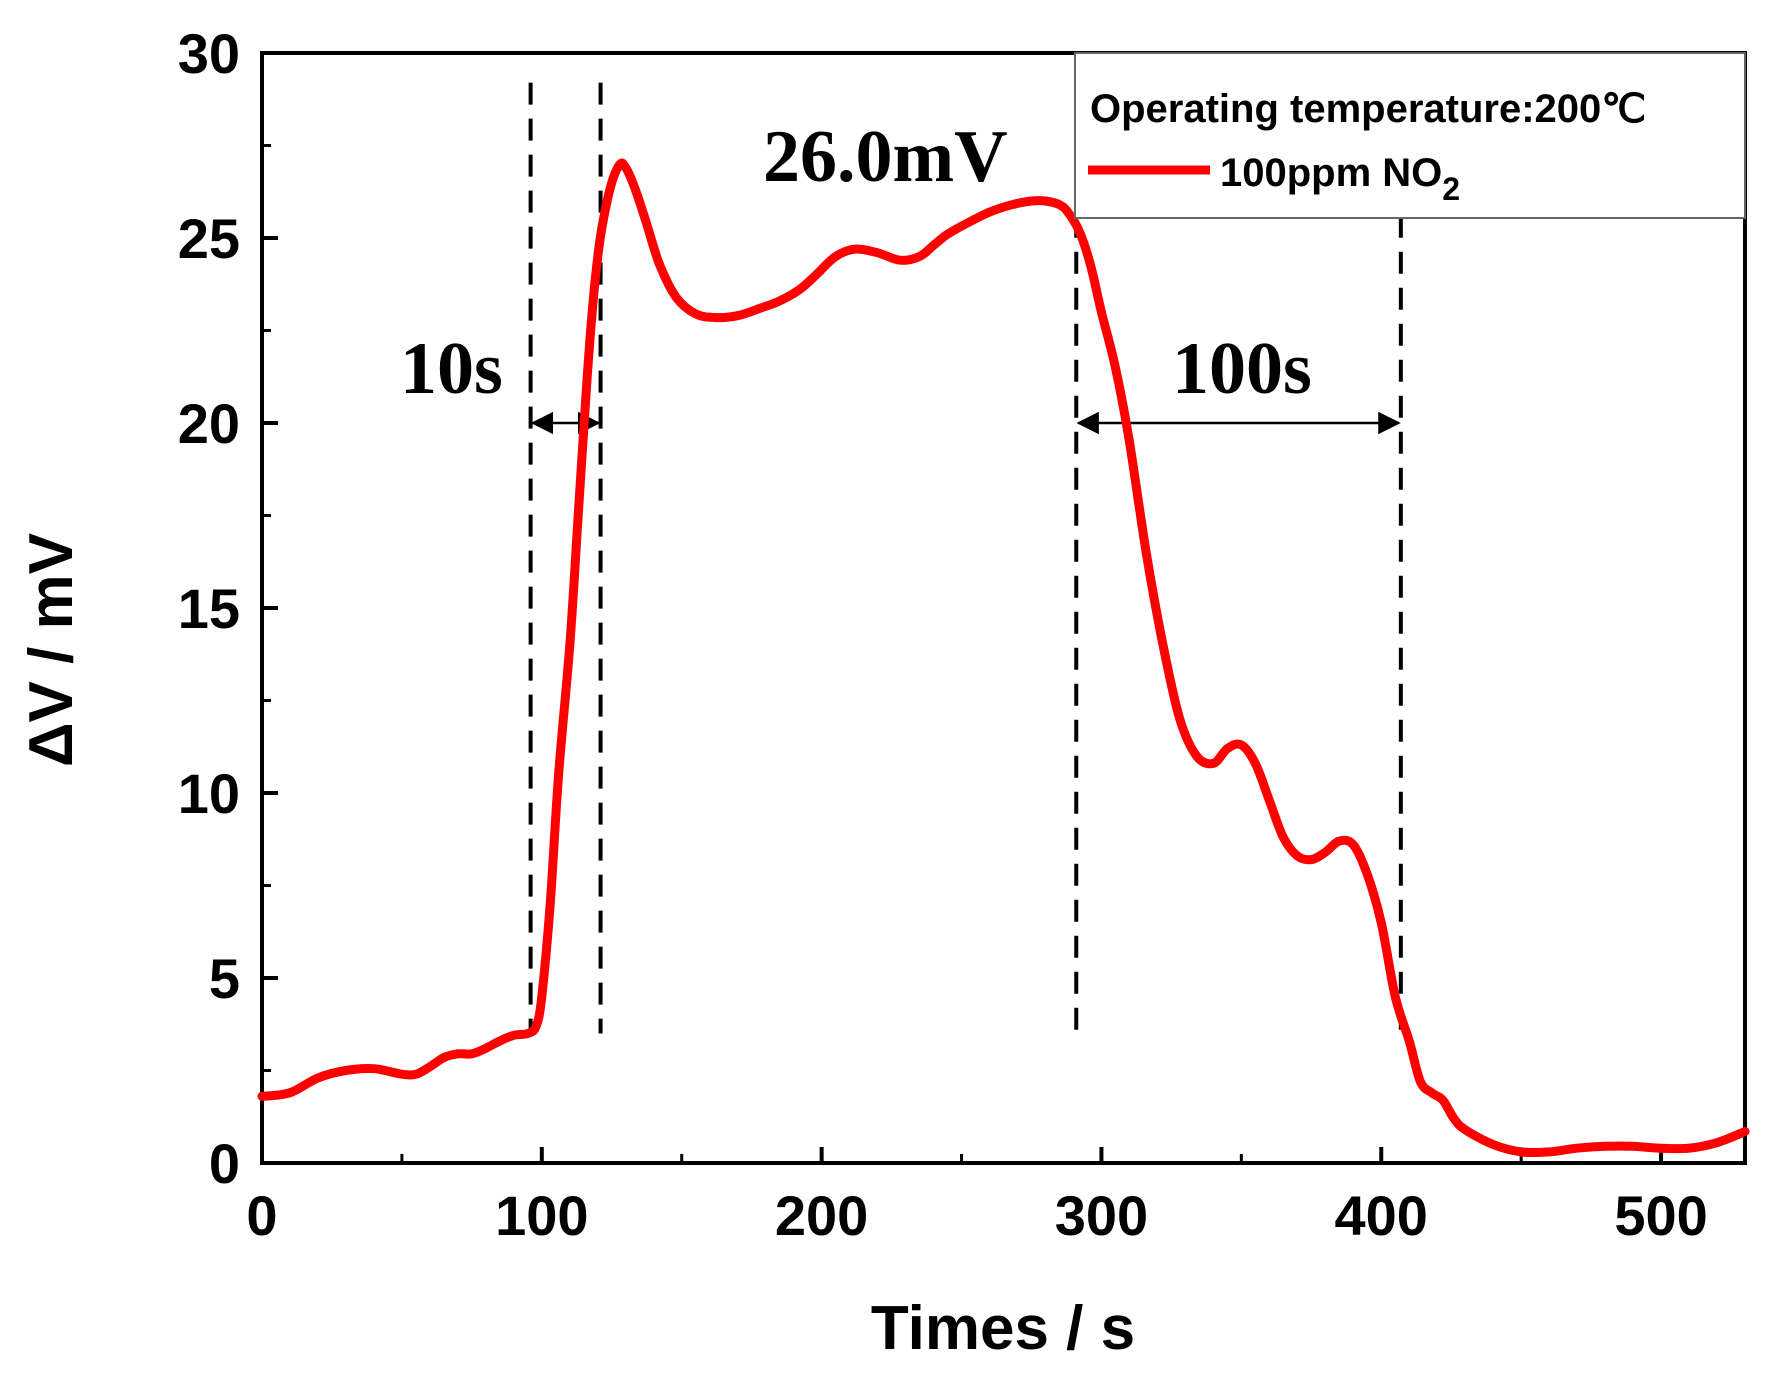 The width and height of the screenshot is (1775, 1375). I want to click on y-tick-label: 10, so click(209, 793).